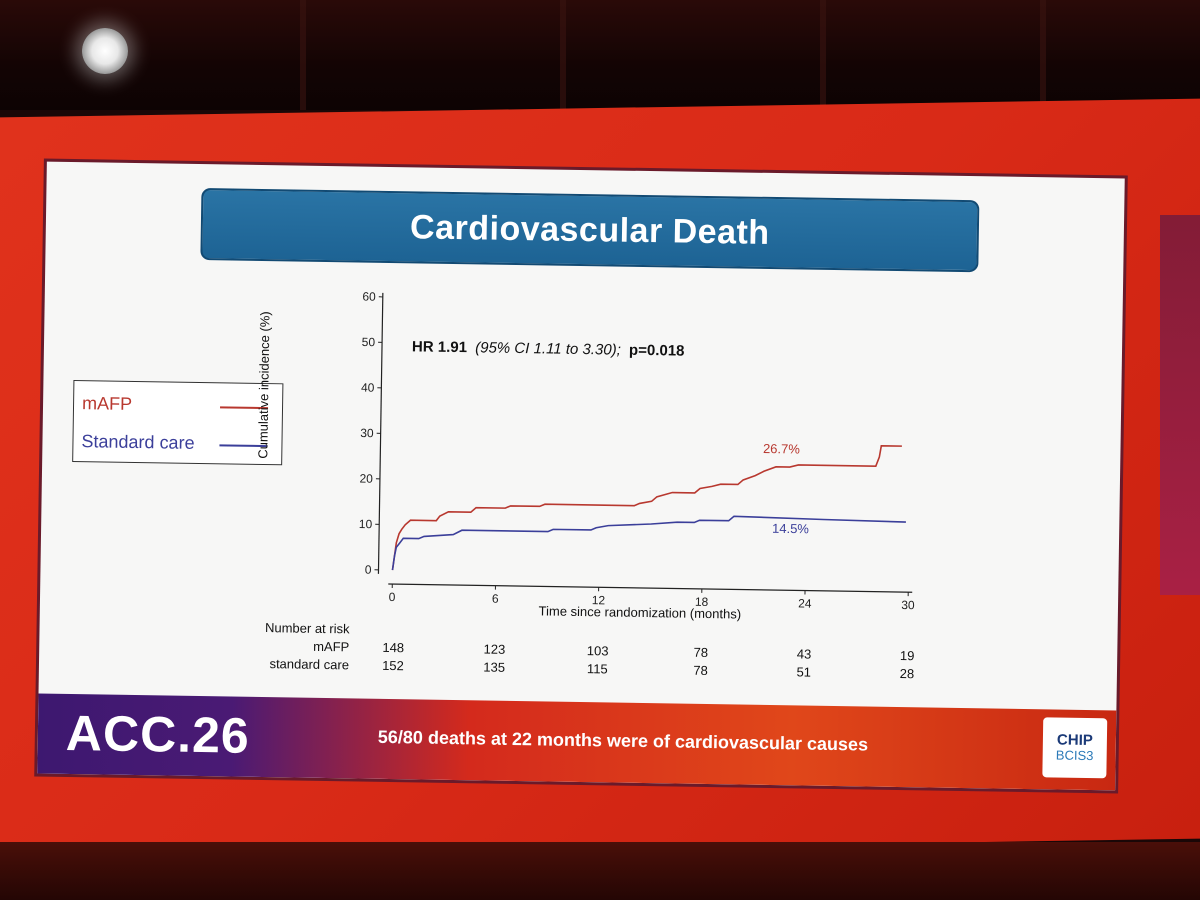 This screenshot has height=900, width=1200. What do you see at coordinates (263, 385) in the screenshot?
I see `y-axis-label: Cumulative incidence (%)` at bounding box center [263, 385].